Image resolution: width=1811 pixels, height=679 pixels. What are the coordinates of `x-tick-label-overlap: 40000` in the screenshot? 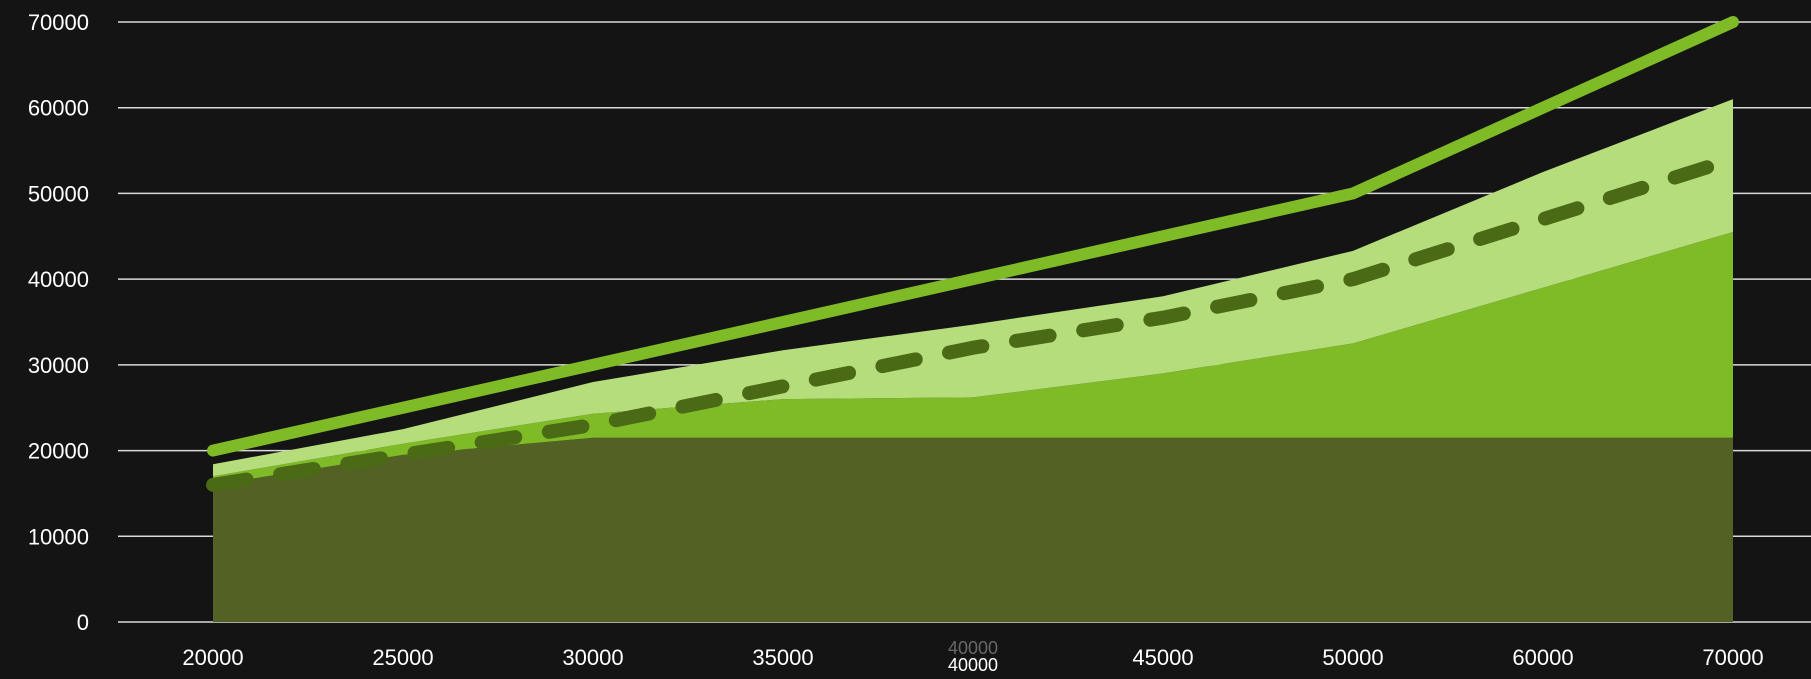 It's located at (973, 648).